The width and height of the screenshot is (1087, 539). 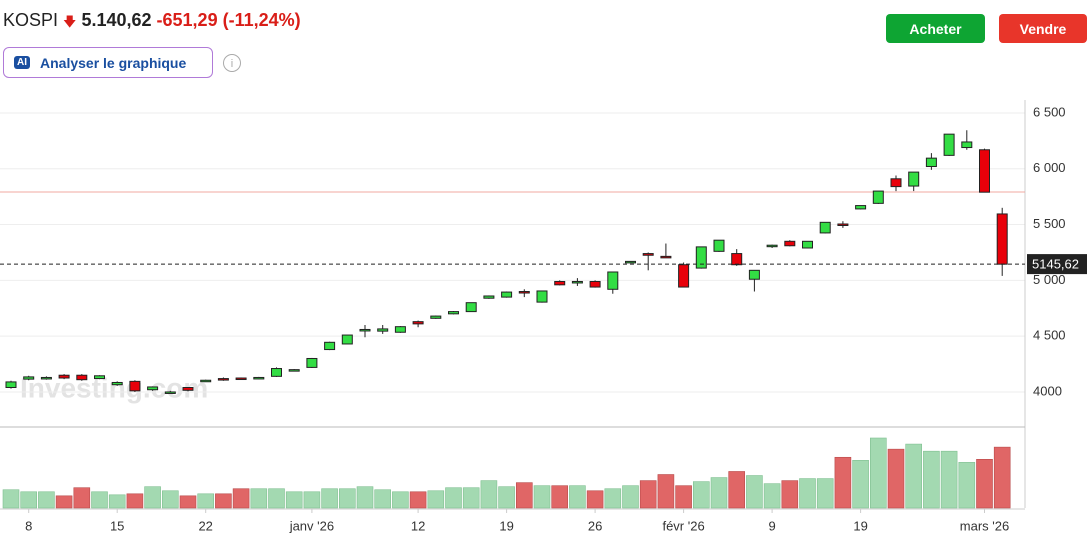 I want to click on buy-button: Acheter, so click(x=935, y=28).